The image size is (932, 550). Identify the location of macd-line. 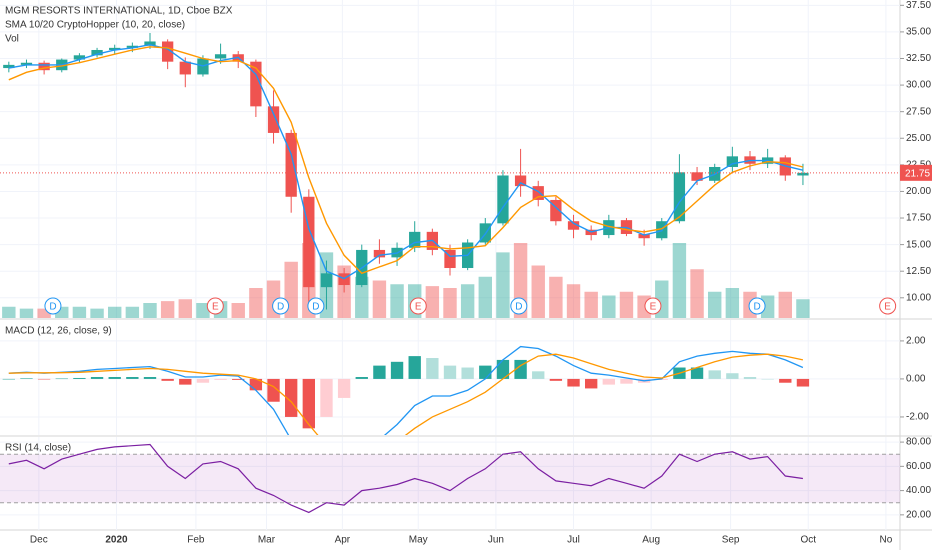
(406, 394).